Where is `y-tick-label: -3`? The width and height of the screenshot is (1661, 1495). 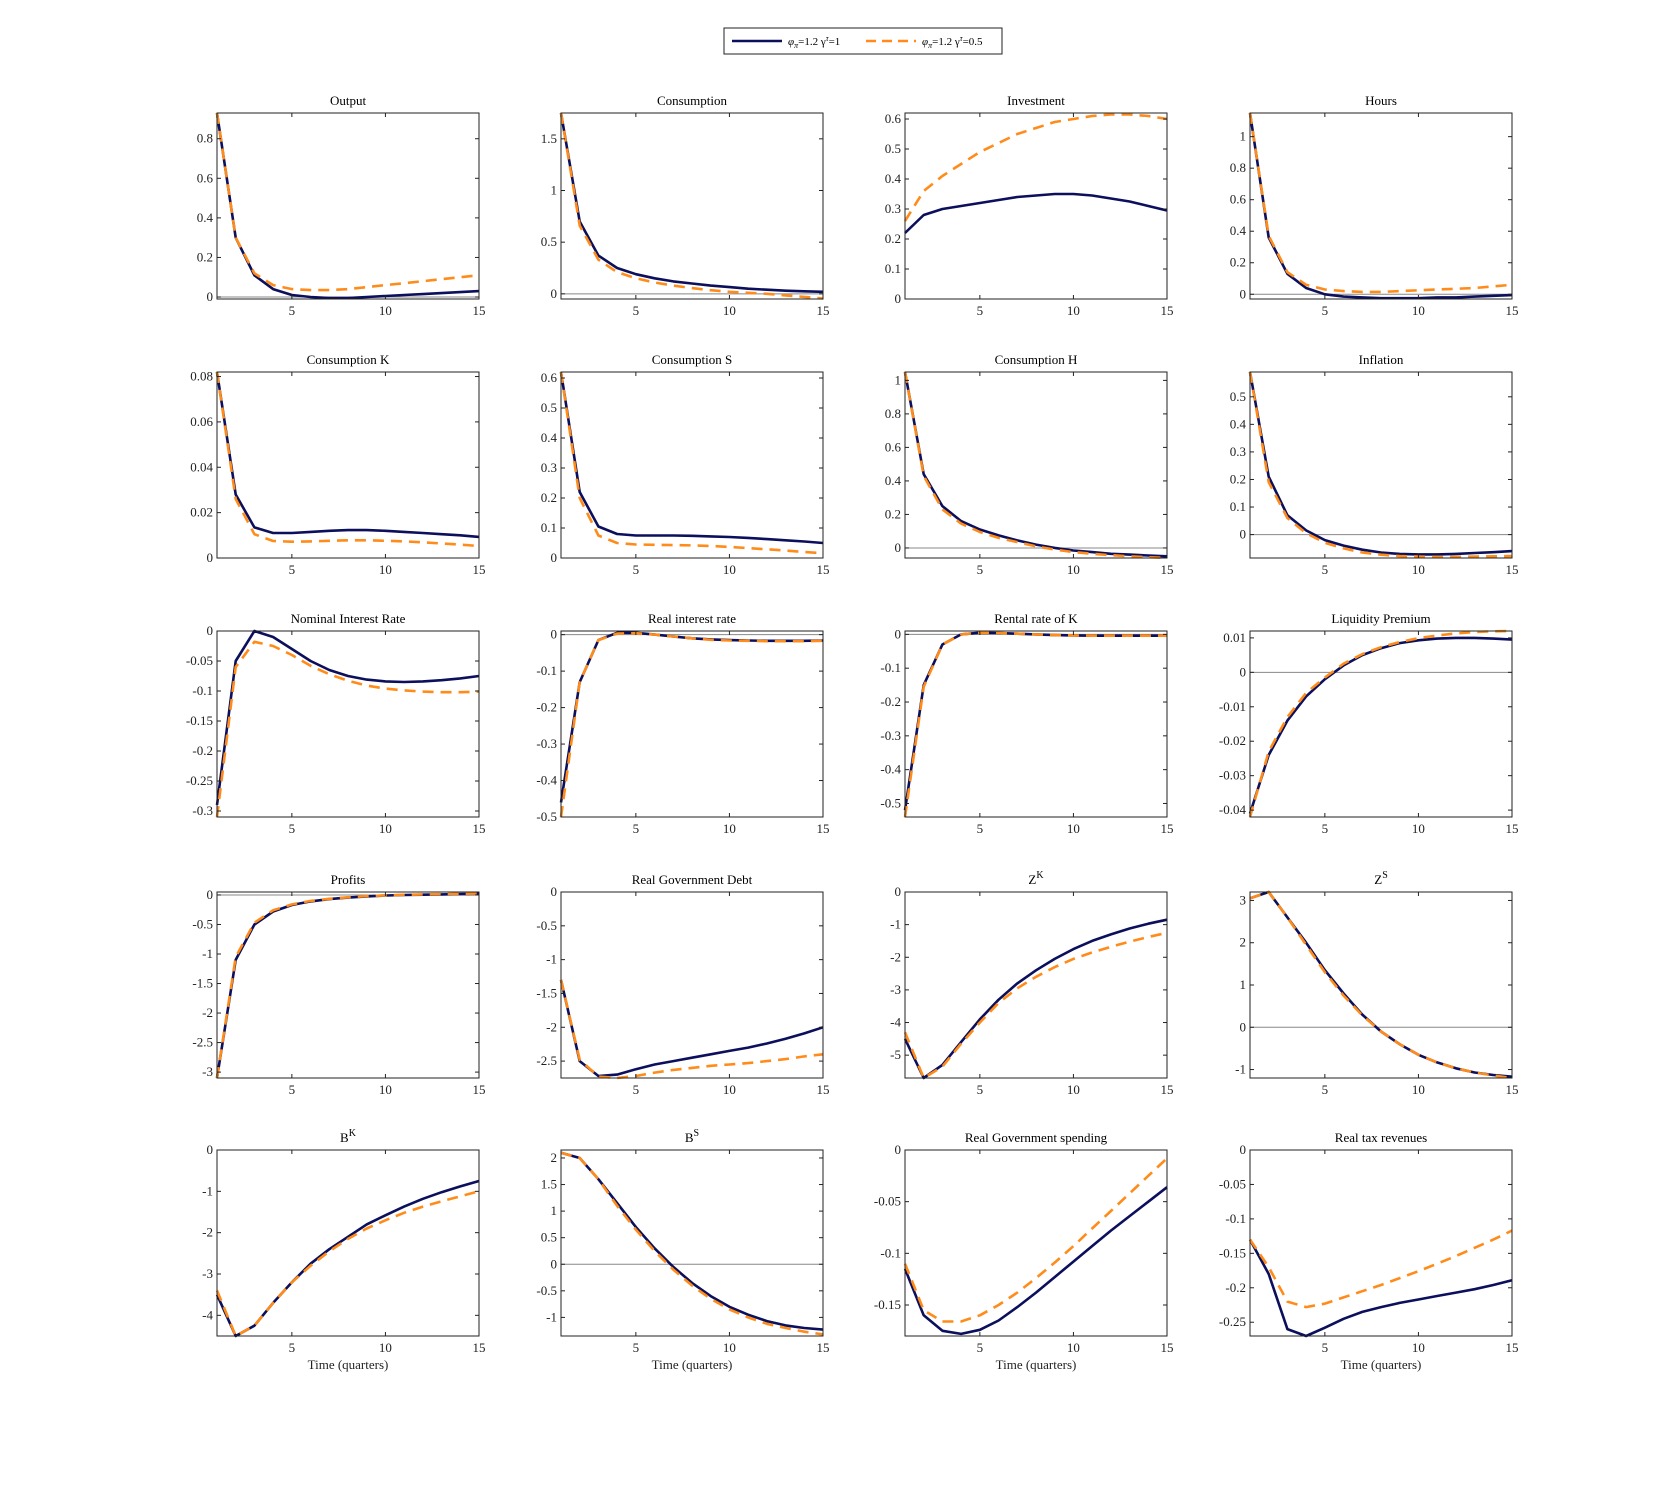 y-tick-label: -3 is located at coordinates (895, 989).